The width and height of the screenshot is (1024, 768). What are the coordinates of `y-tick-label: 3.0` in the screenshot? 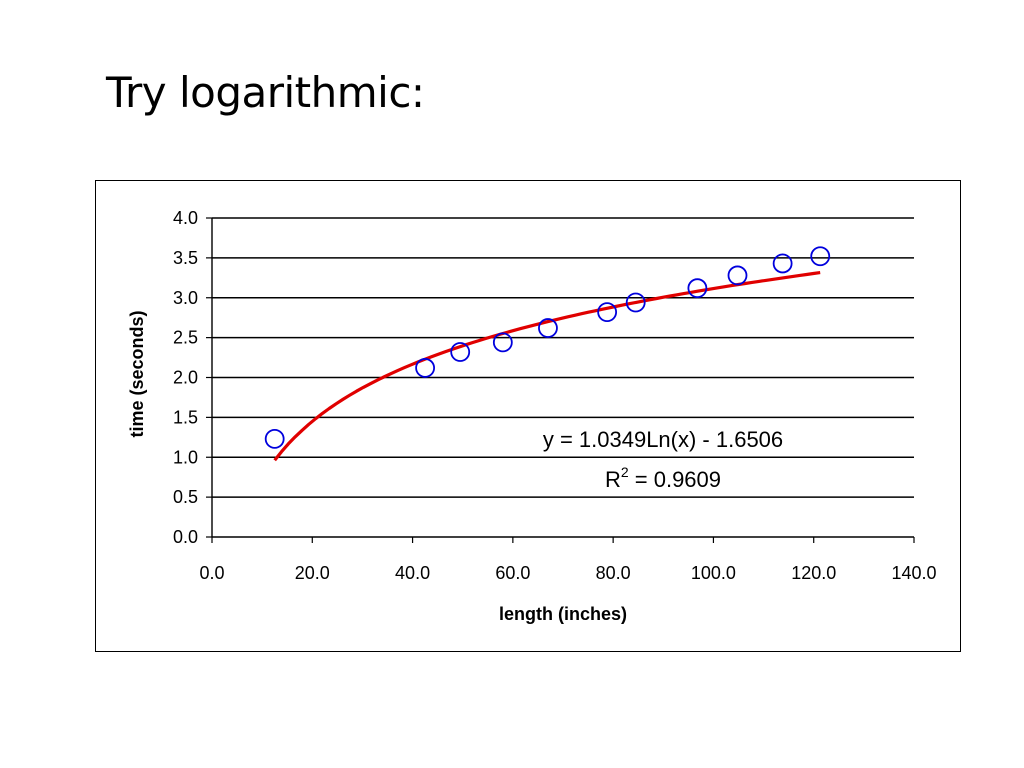 It's located at (185, 298).